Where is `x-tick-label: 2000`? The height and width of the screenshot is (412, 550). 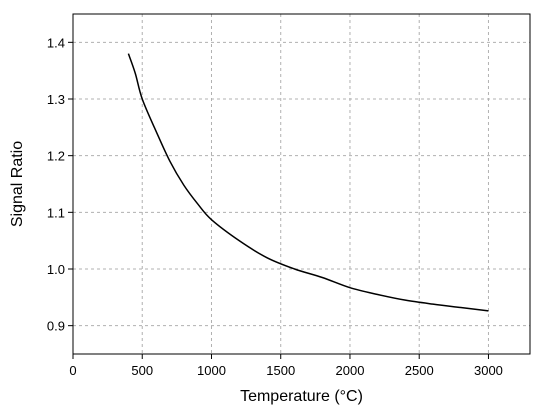
x-tick-label: 2000 is located at coordinates (350, 370).